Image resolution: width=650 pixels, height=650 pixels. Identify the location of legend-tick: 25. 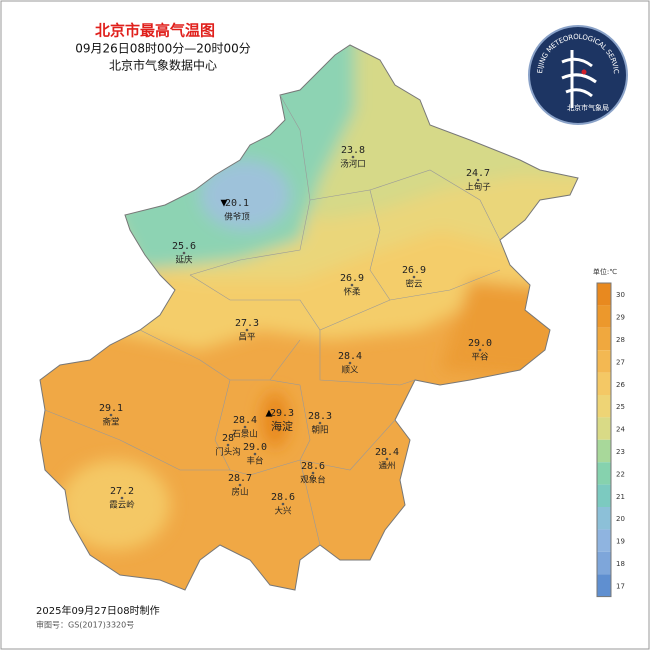
(620, 407).